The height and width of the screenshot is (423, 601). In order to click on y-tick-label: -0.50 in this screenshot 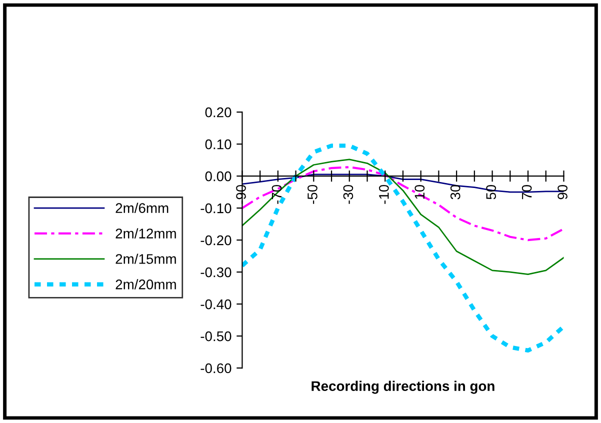, I will do `click(216, 336)`.